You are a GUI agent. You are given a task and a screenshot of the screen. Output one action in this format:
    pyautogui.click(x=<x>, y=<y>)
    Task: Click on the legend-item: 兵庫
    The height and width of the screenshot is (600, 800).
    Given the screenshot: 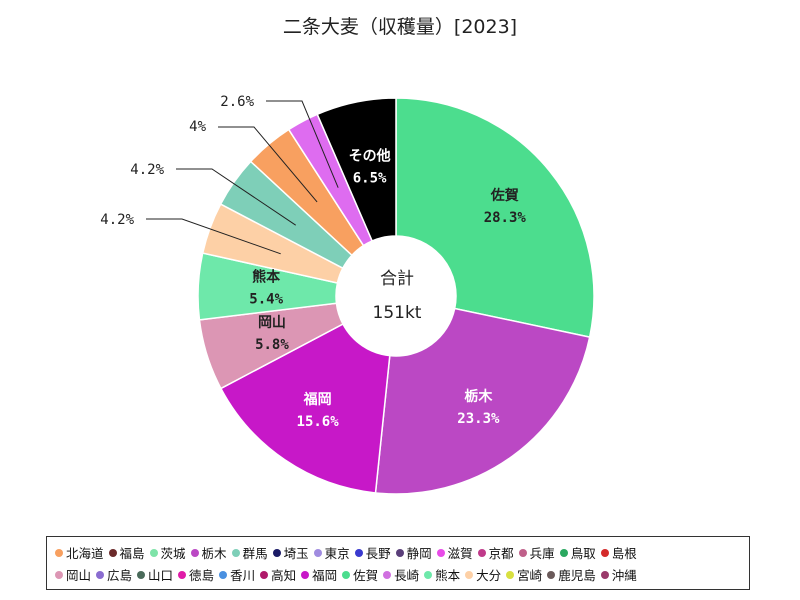 What is the action you would take?
    pyautogui.click(x=536, y=552)
    